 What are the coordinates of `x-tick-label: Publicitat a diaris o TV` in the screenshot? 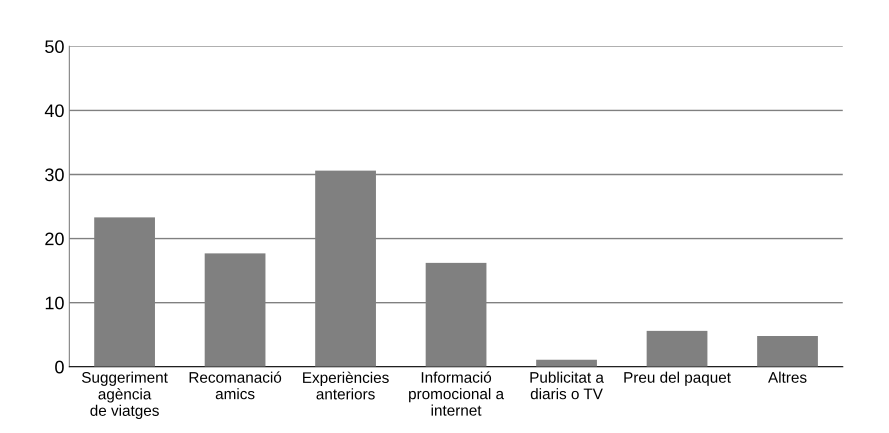 It's located at (567, 386).